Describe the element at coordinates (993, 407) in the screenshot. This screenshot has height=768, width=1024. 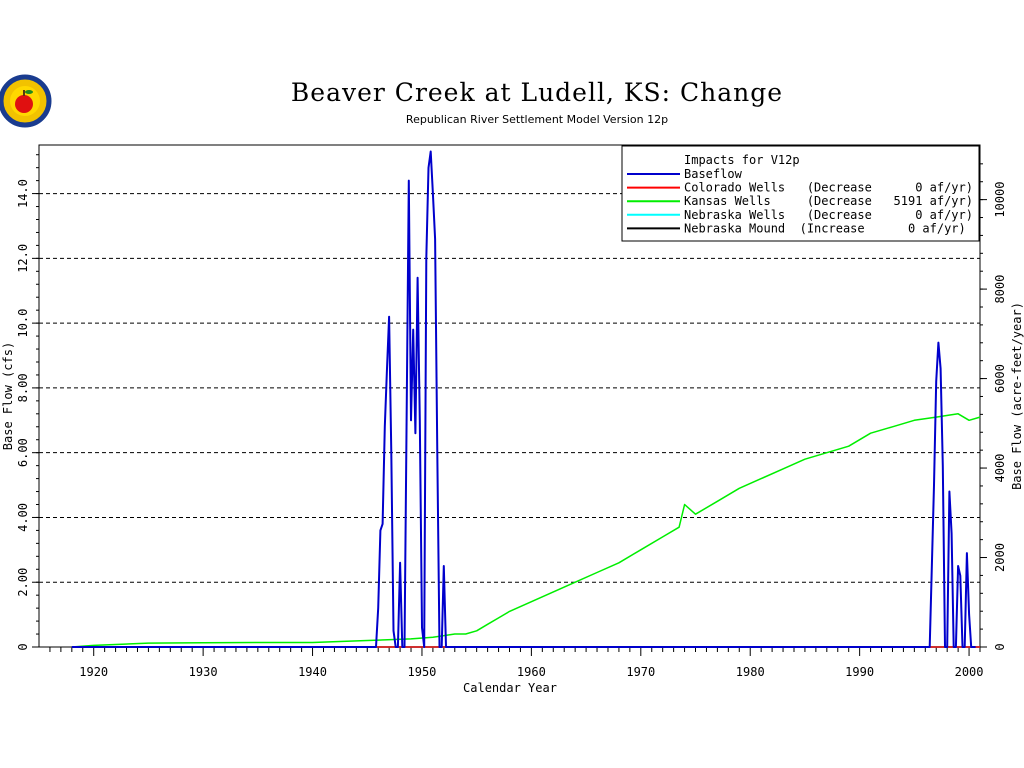
I see `y-axis-right: 0 2000 4000 6000 8000 10000` at that location.